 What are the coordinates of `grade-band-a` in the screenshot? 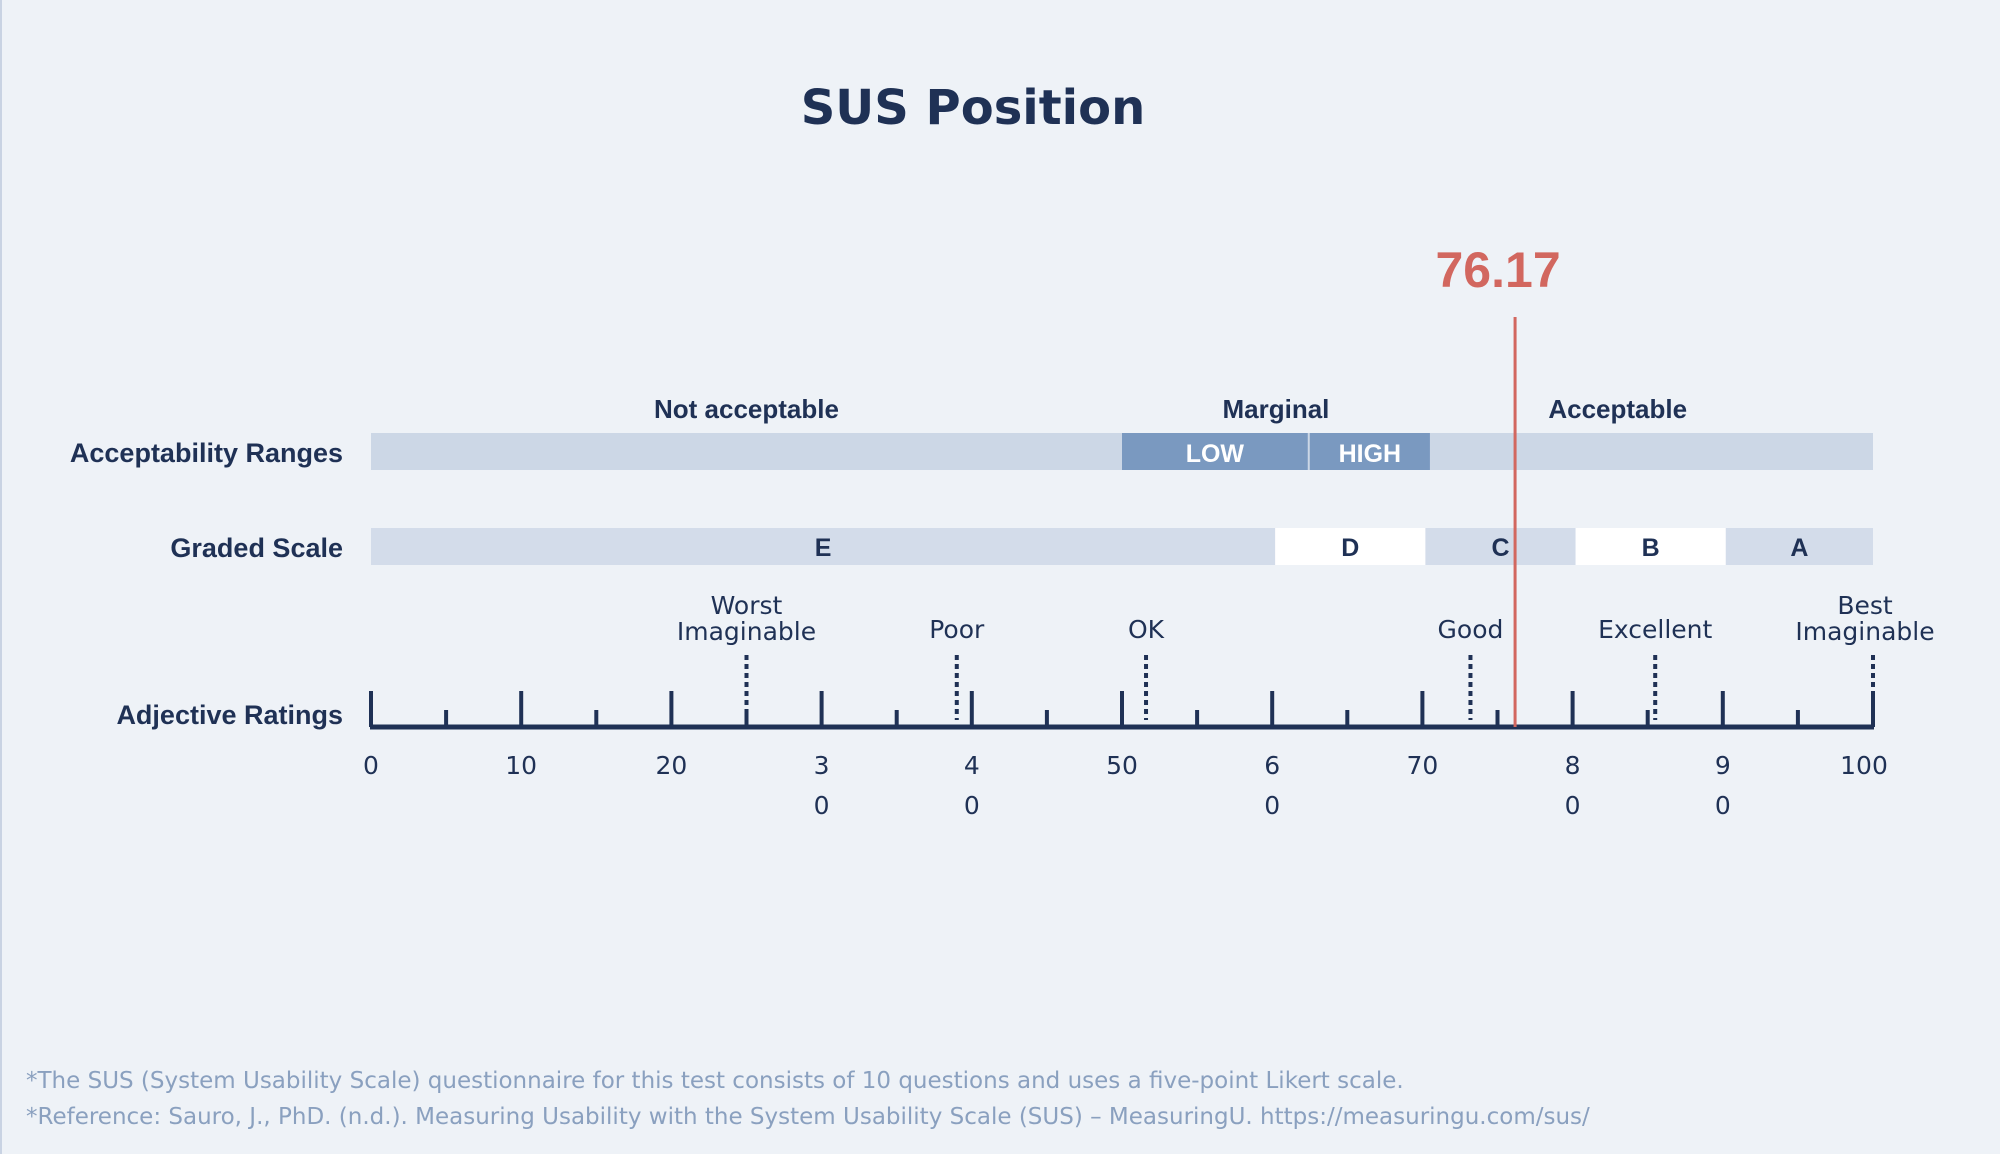 It's located at (1799, 546).